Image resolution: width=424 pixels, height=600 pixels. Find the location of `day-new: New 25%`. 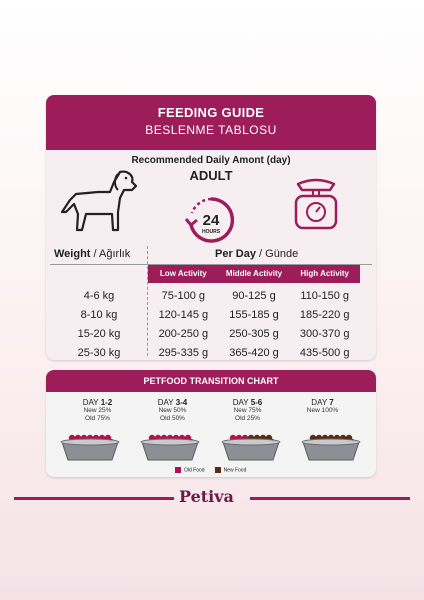

day-new: New 25% is located at coordinates (97, 410).